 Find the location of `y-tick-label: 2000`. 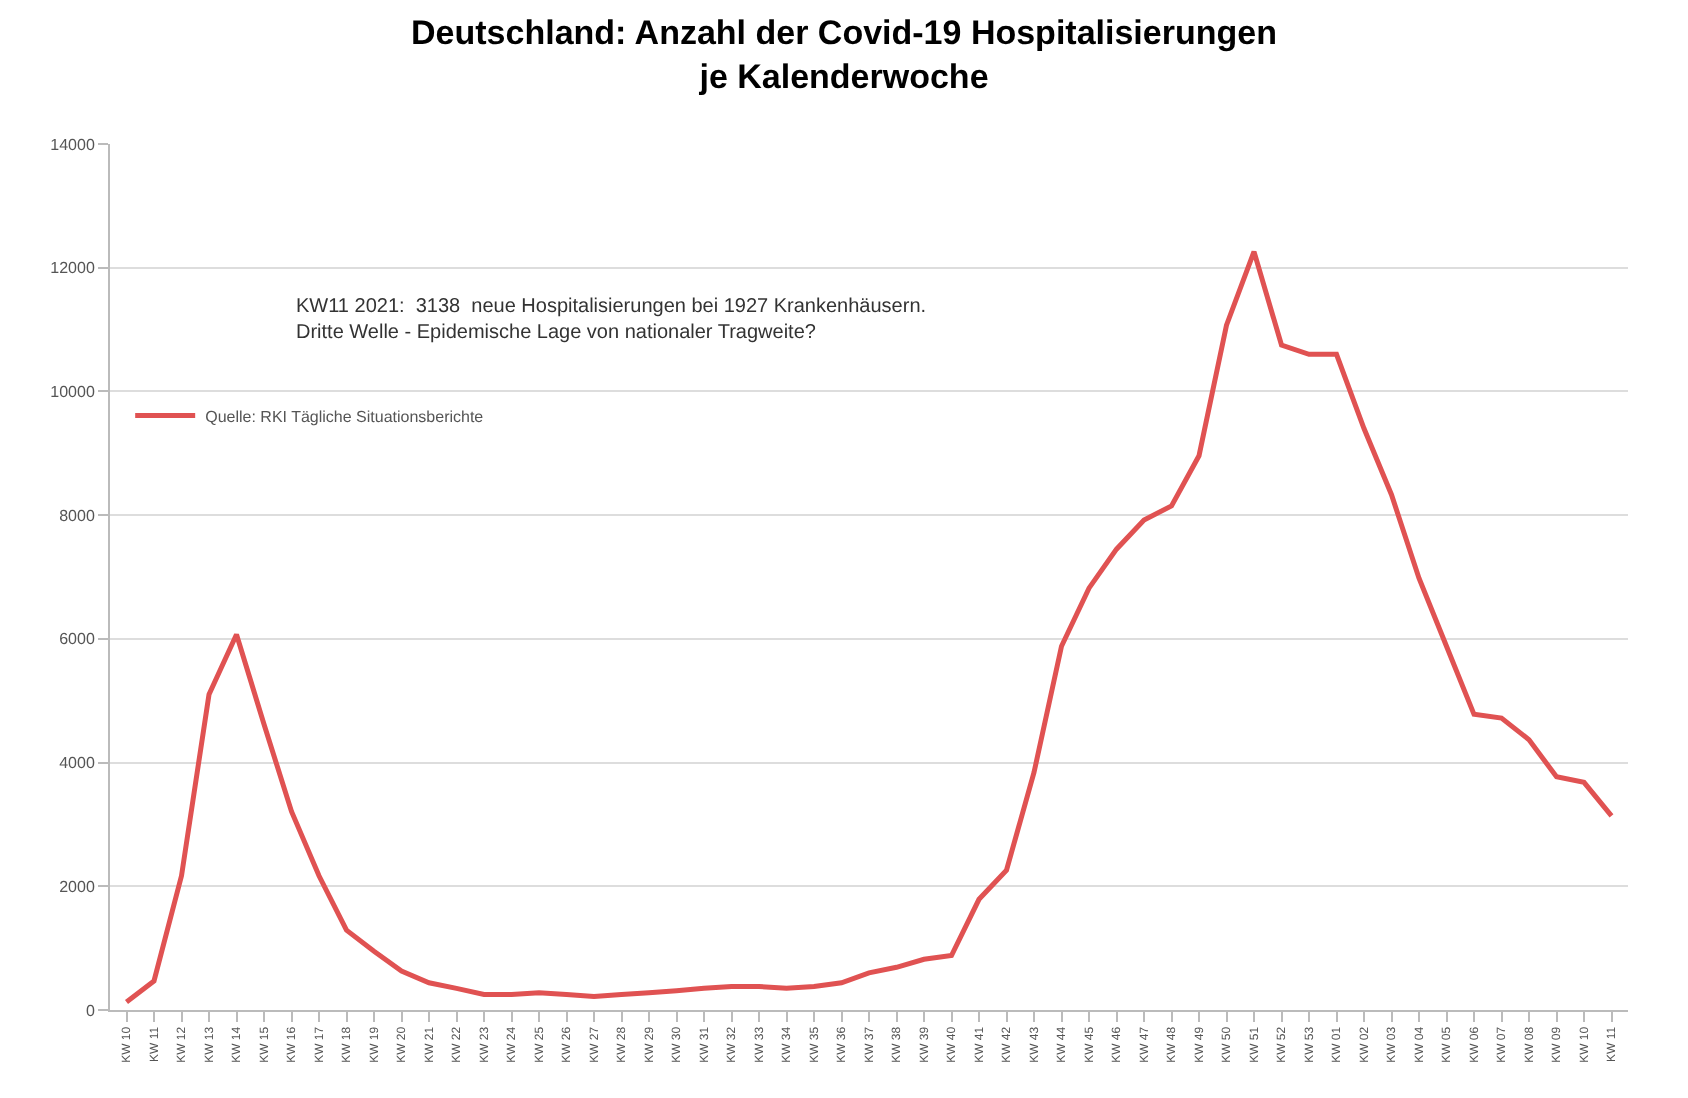

y-tick-label: 2000 is located at coordinates (77, 886).